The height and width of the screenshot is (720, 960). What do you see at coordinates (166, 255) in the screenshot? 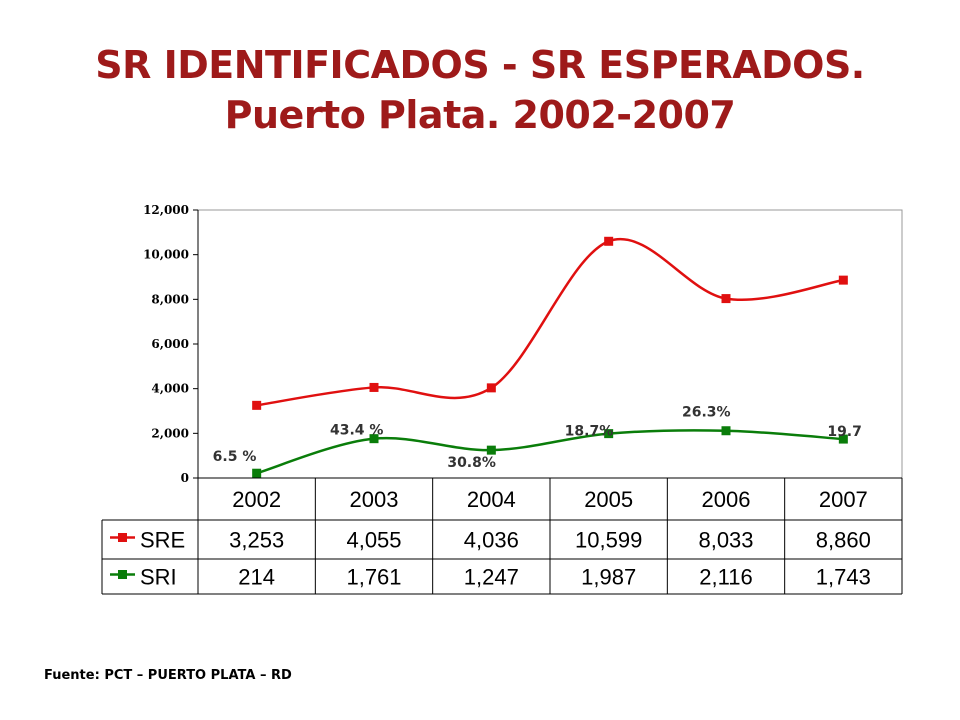
I see `y-tick-label: 10,000` at bounding box center [166, 255].